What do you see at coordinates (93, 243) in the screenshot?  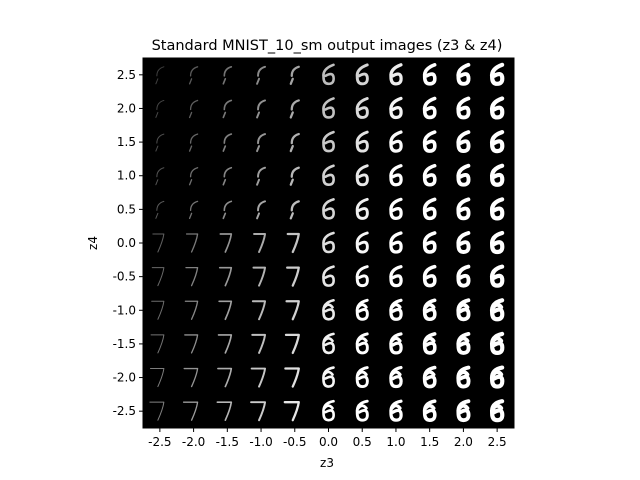 I see `y-axis-label: z4` at bounding box center [93, 243].